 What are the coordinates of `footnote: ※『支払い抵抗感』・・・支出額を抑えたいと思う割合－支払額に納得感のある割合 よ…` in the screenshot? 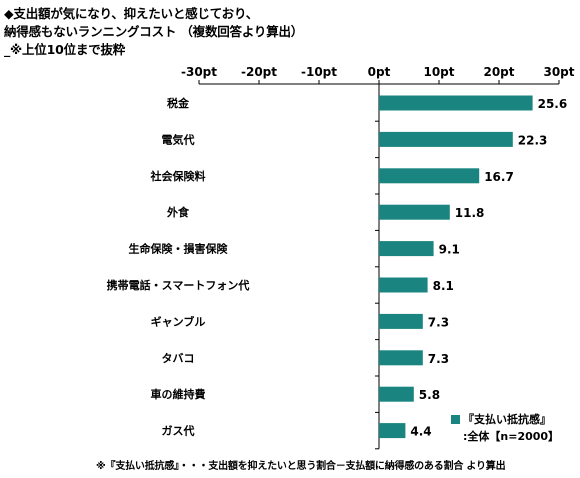 It's located at (301, 466).